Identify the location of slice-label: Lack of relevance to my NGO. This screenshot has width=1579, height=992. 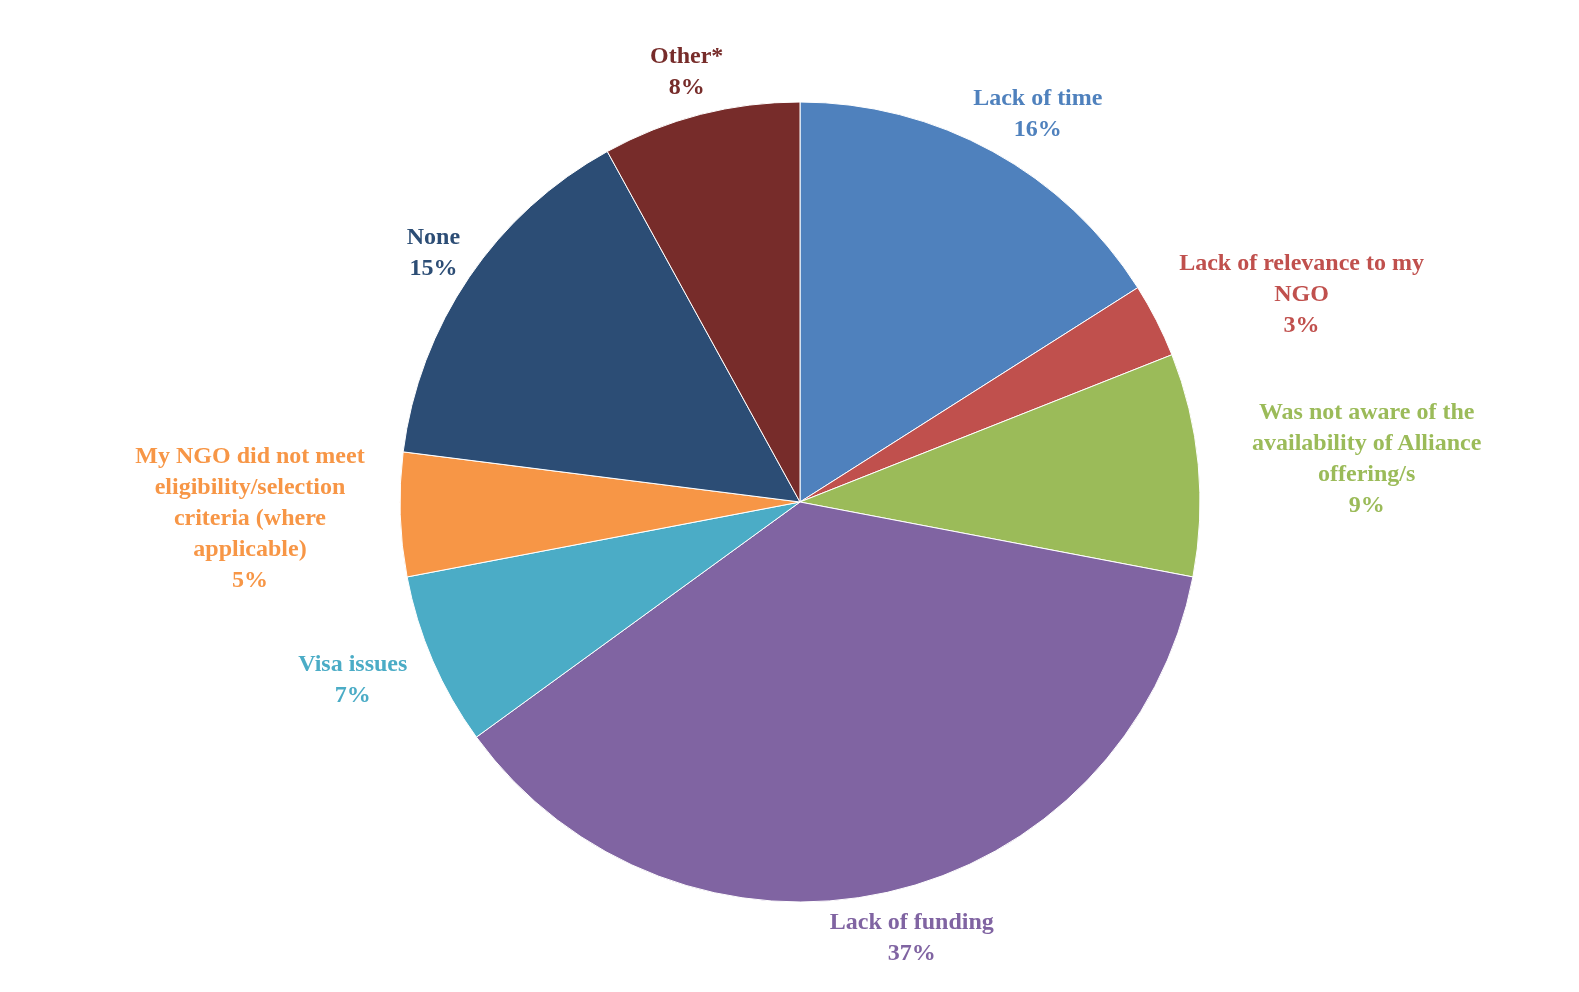
(1301, 277).